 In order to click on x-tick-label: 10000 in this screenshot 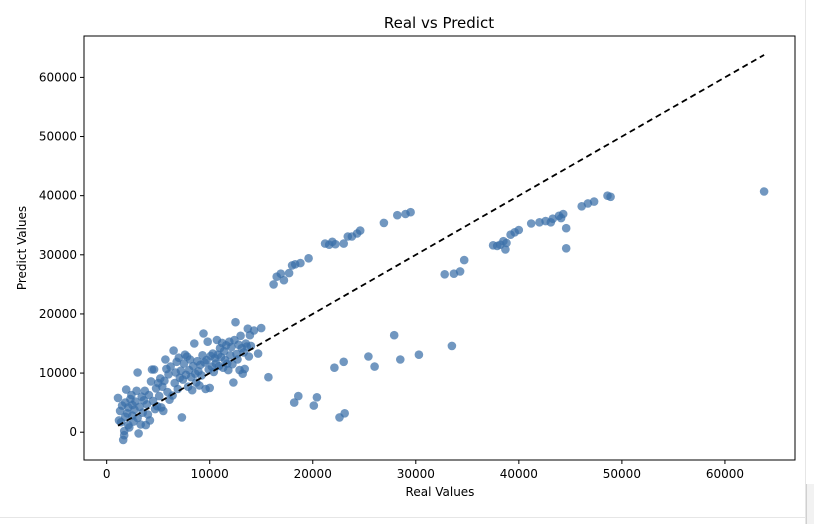, I will do `click(210, 474)`.